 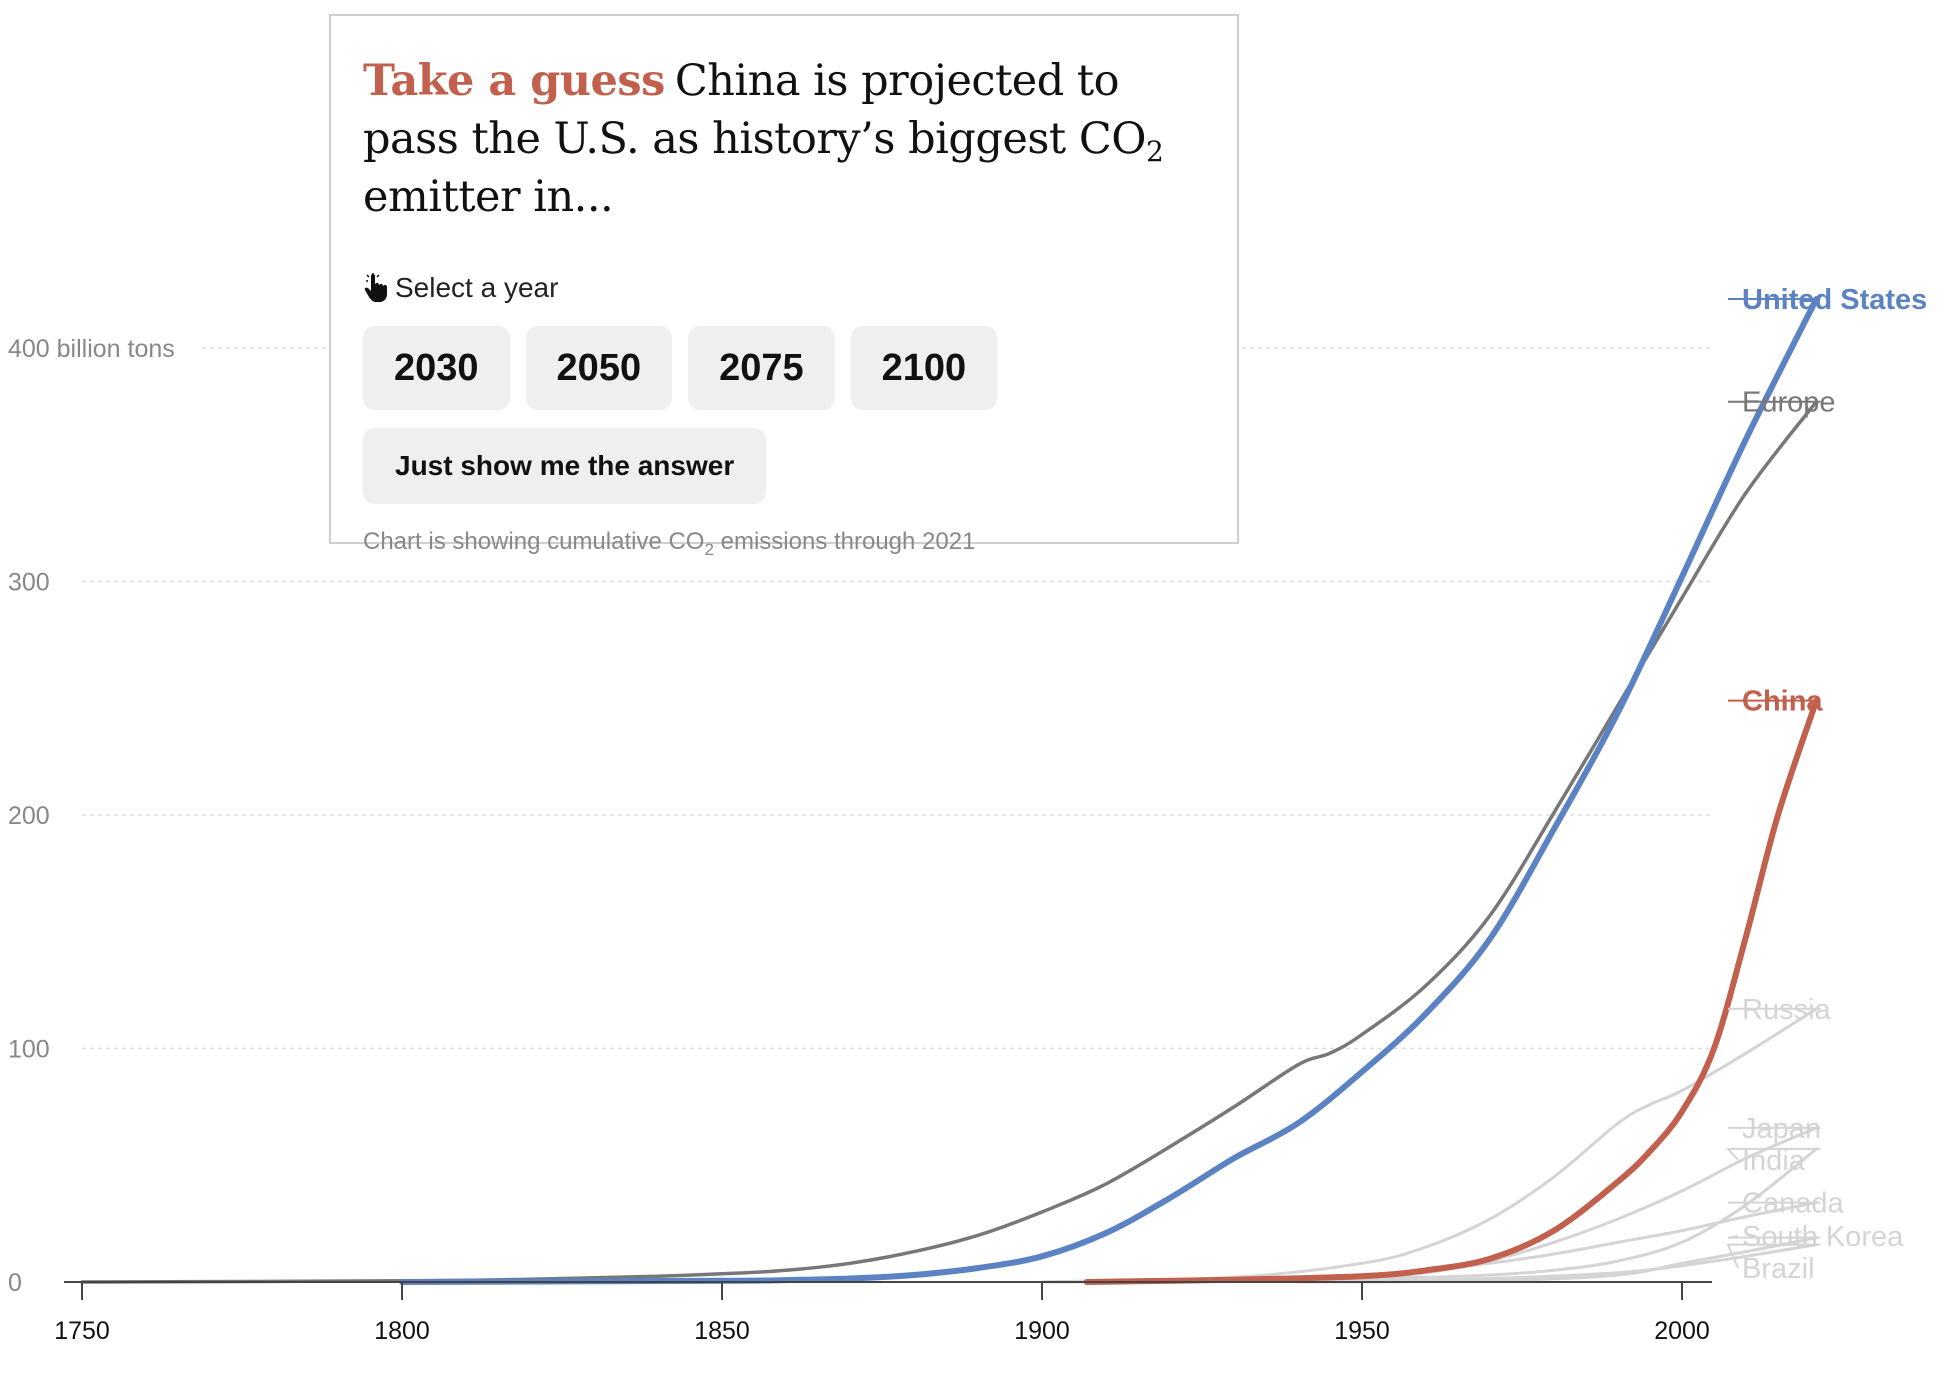 What do you see at coordinates (722, 1331) in the screenshot?
I see `x-tick-label: 1850` at bounding box center [722, 1331].